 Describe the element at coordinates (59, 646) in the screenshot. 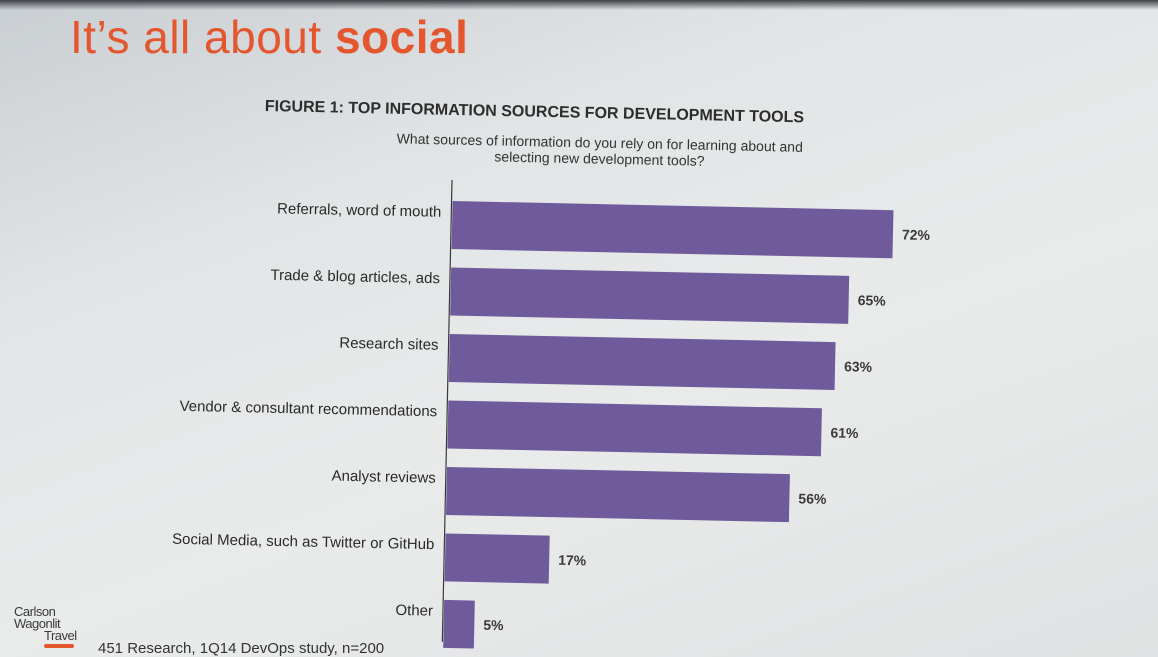

I see `logo-wave-icon` at that location.